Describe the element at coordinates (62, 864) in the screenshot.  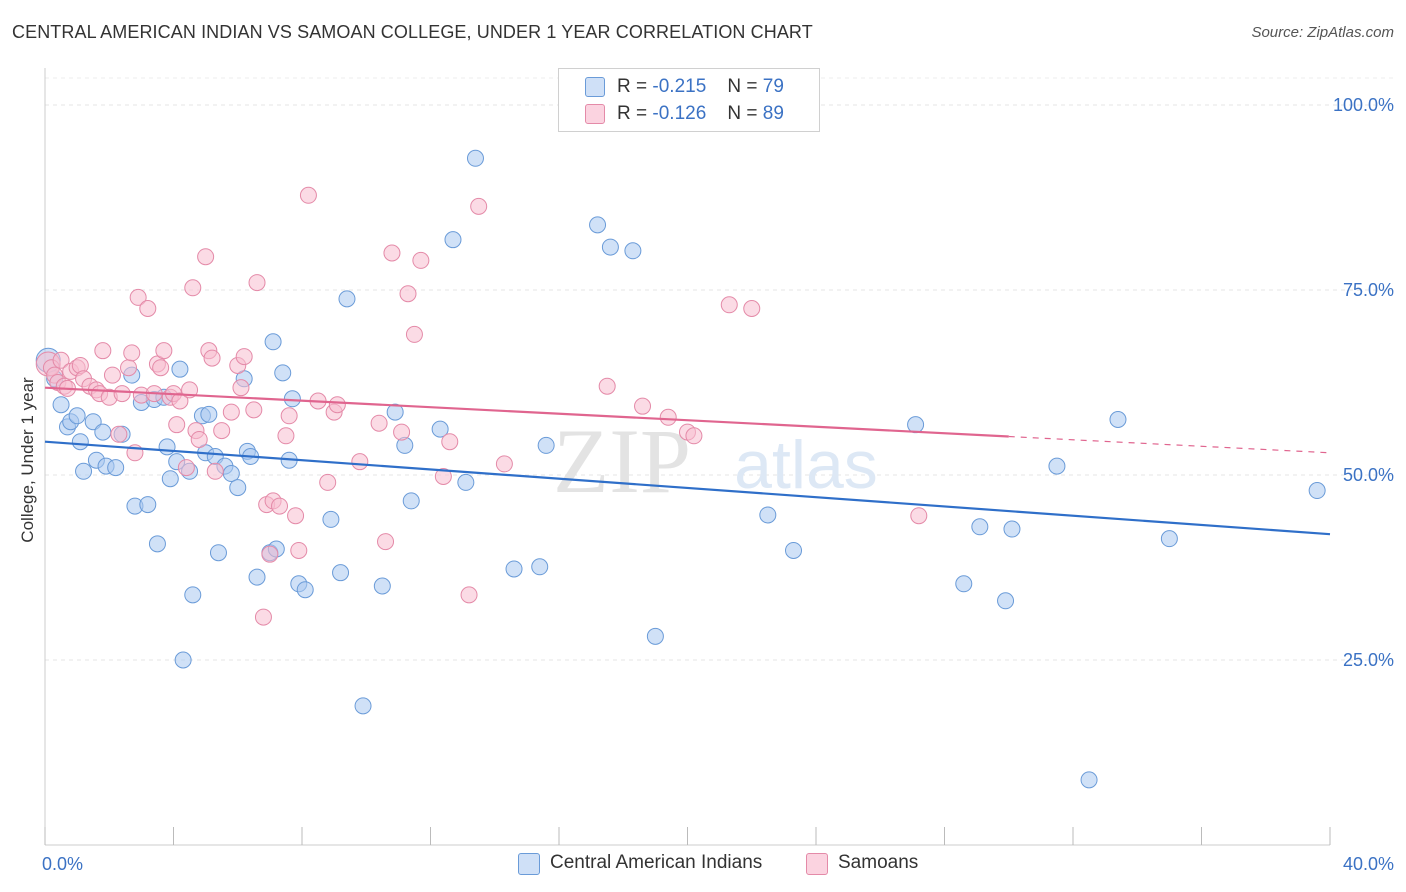
I see `x-tick-label-min: 0.0%` at that location.